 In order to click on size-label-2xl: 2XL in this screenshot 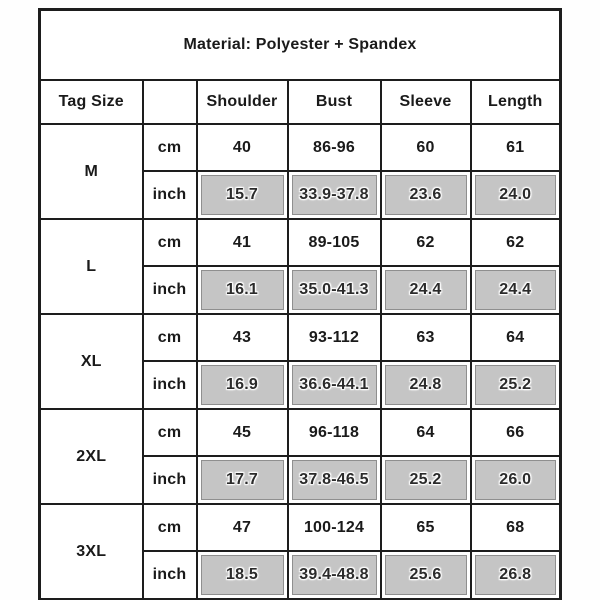, I will do `click(91, 456)`.